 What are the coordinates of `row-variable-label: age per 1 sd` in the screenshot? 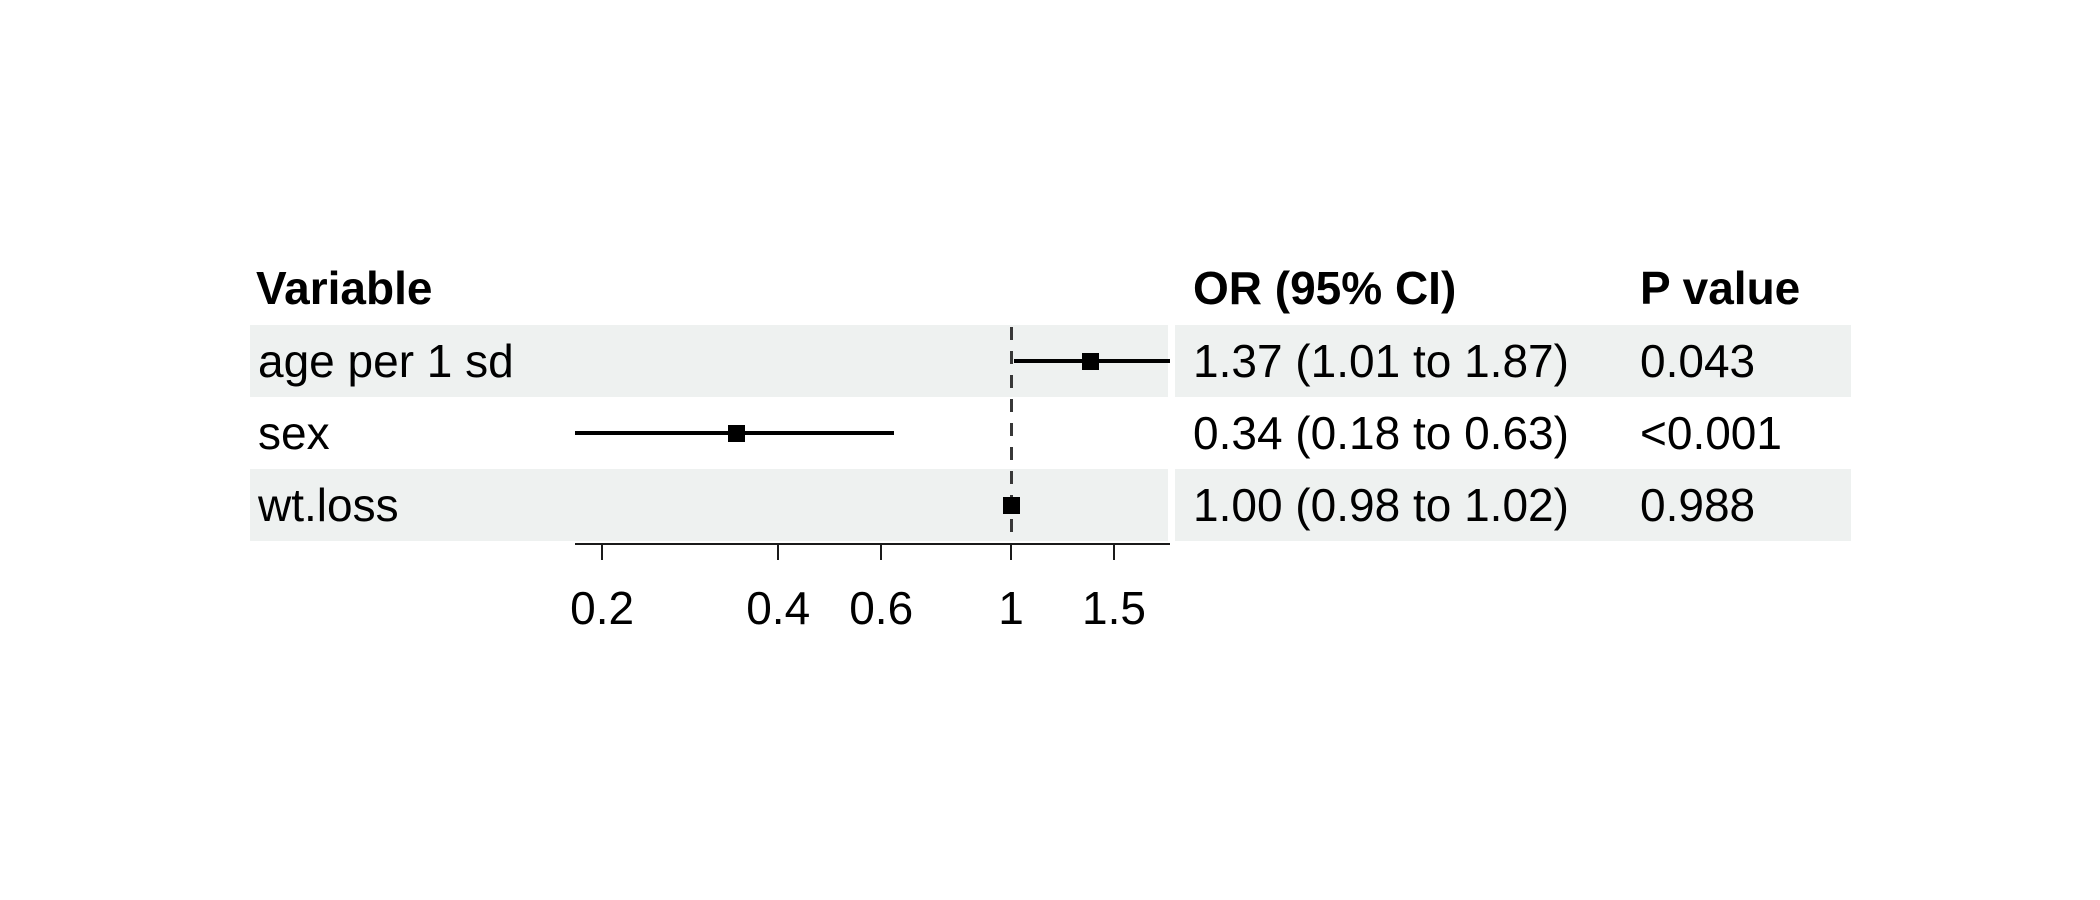 It's located at (386, 361).